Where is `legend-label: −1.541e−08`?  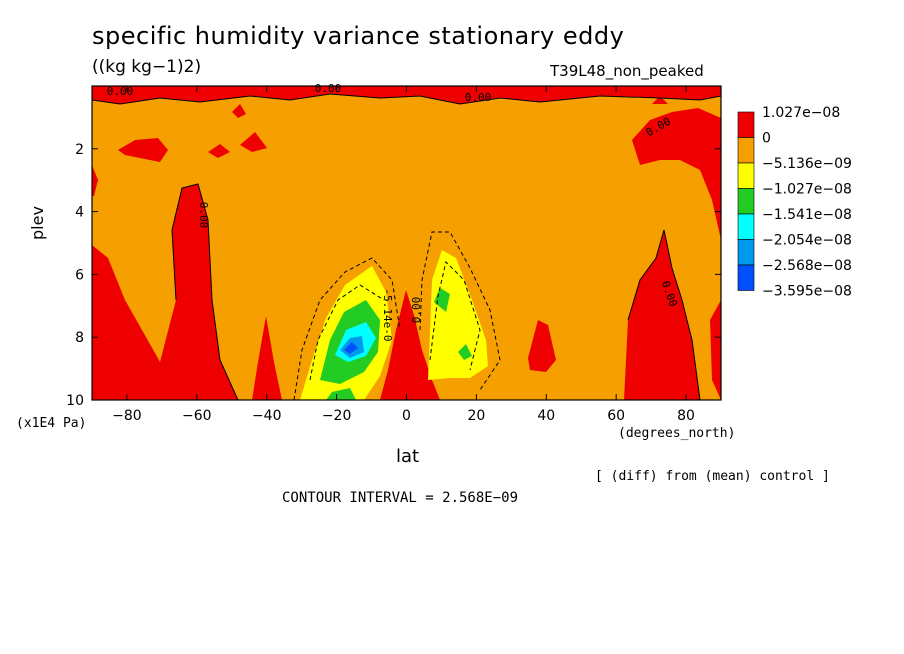 legend-label: −1.541e−08 is located at coordinates (807, 215).